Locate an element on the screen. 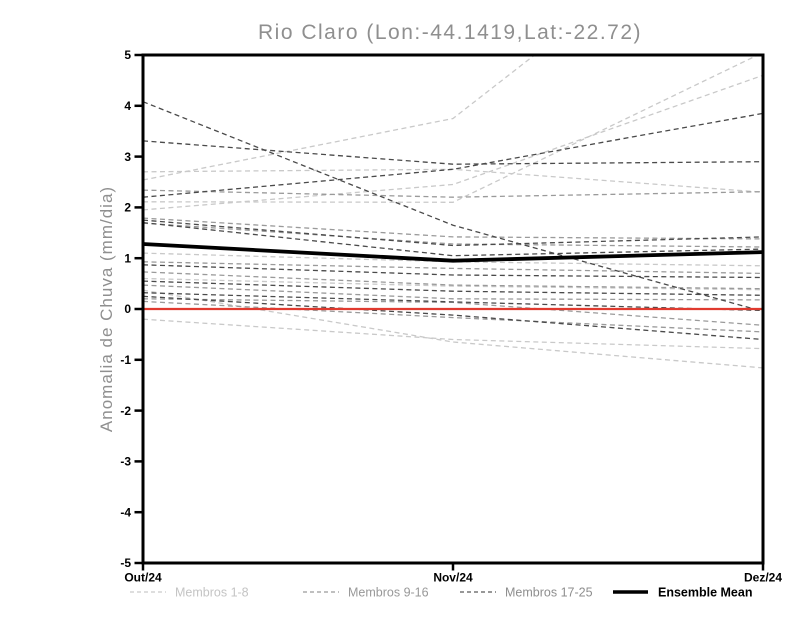 The image size is (800, 618). reference-lines-layer is located at coordinates (453, 276).